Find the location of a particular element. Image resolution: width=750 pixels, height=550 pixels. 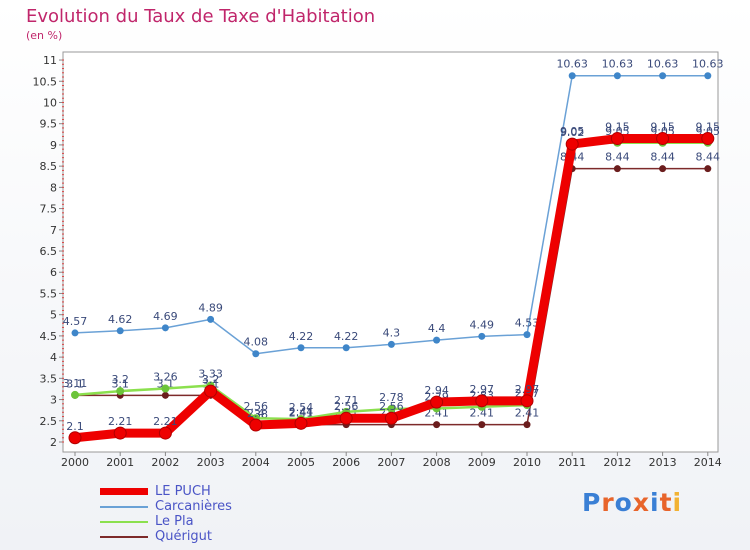

y-tick-label: 8 is located at coordinates (53, 187).